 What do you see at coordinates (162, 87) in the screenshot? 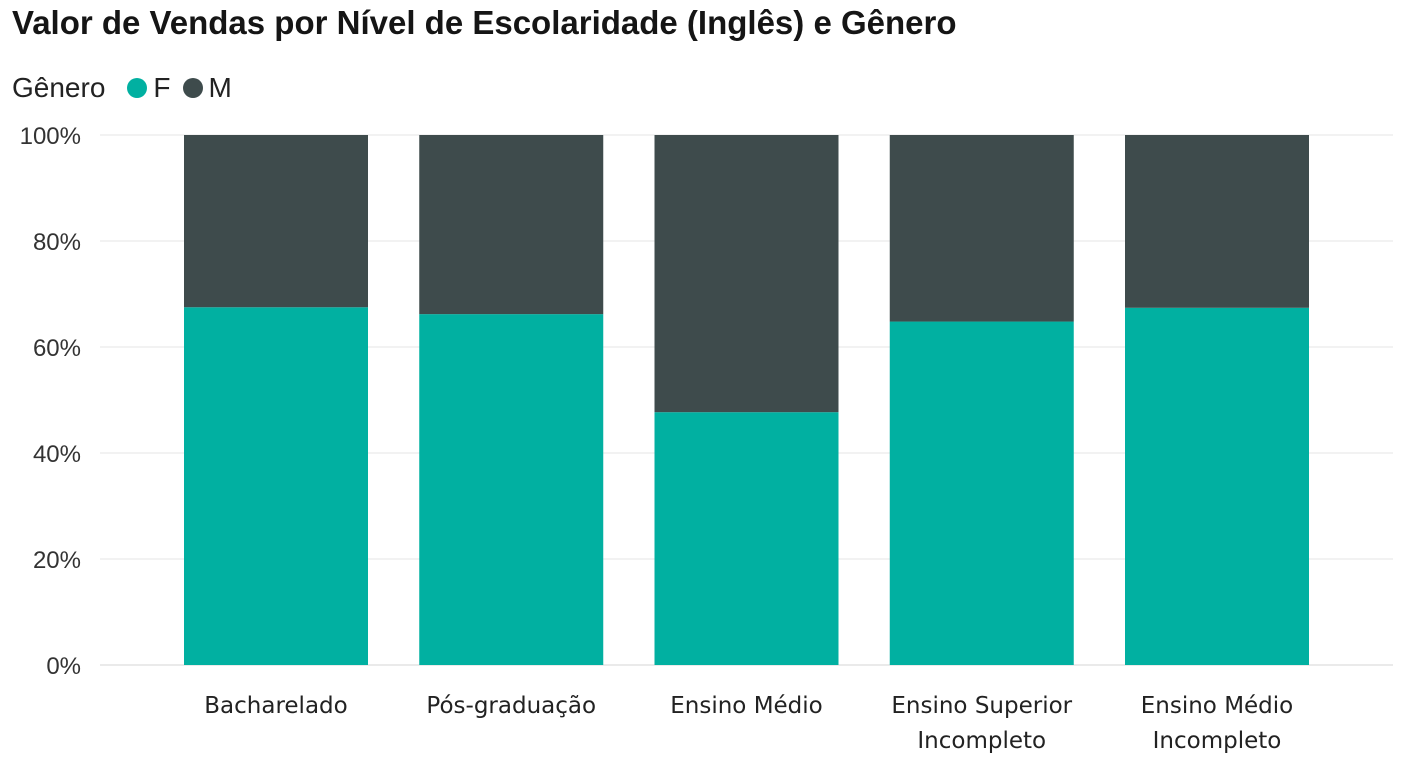
I see `legend-label-f: F` at bounding box center [162, 87].